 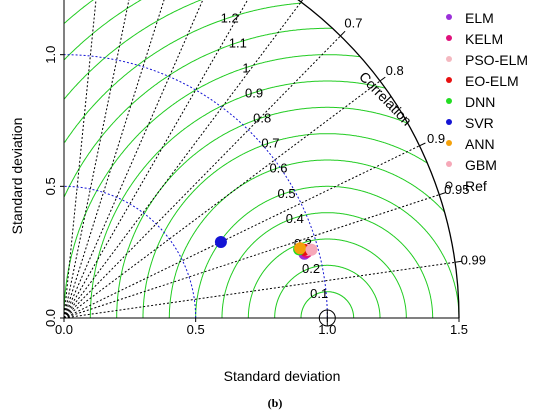 I want to click on legend-label-kelm: KELM, so click(x=484, y=39).